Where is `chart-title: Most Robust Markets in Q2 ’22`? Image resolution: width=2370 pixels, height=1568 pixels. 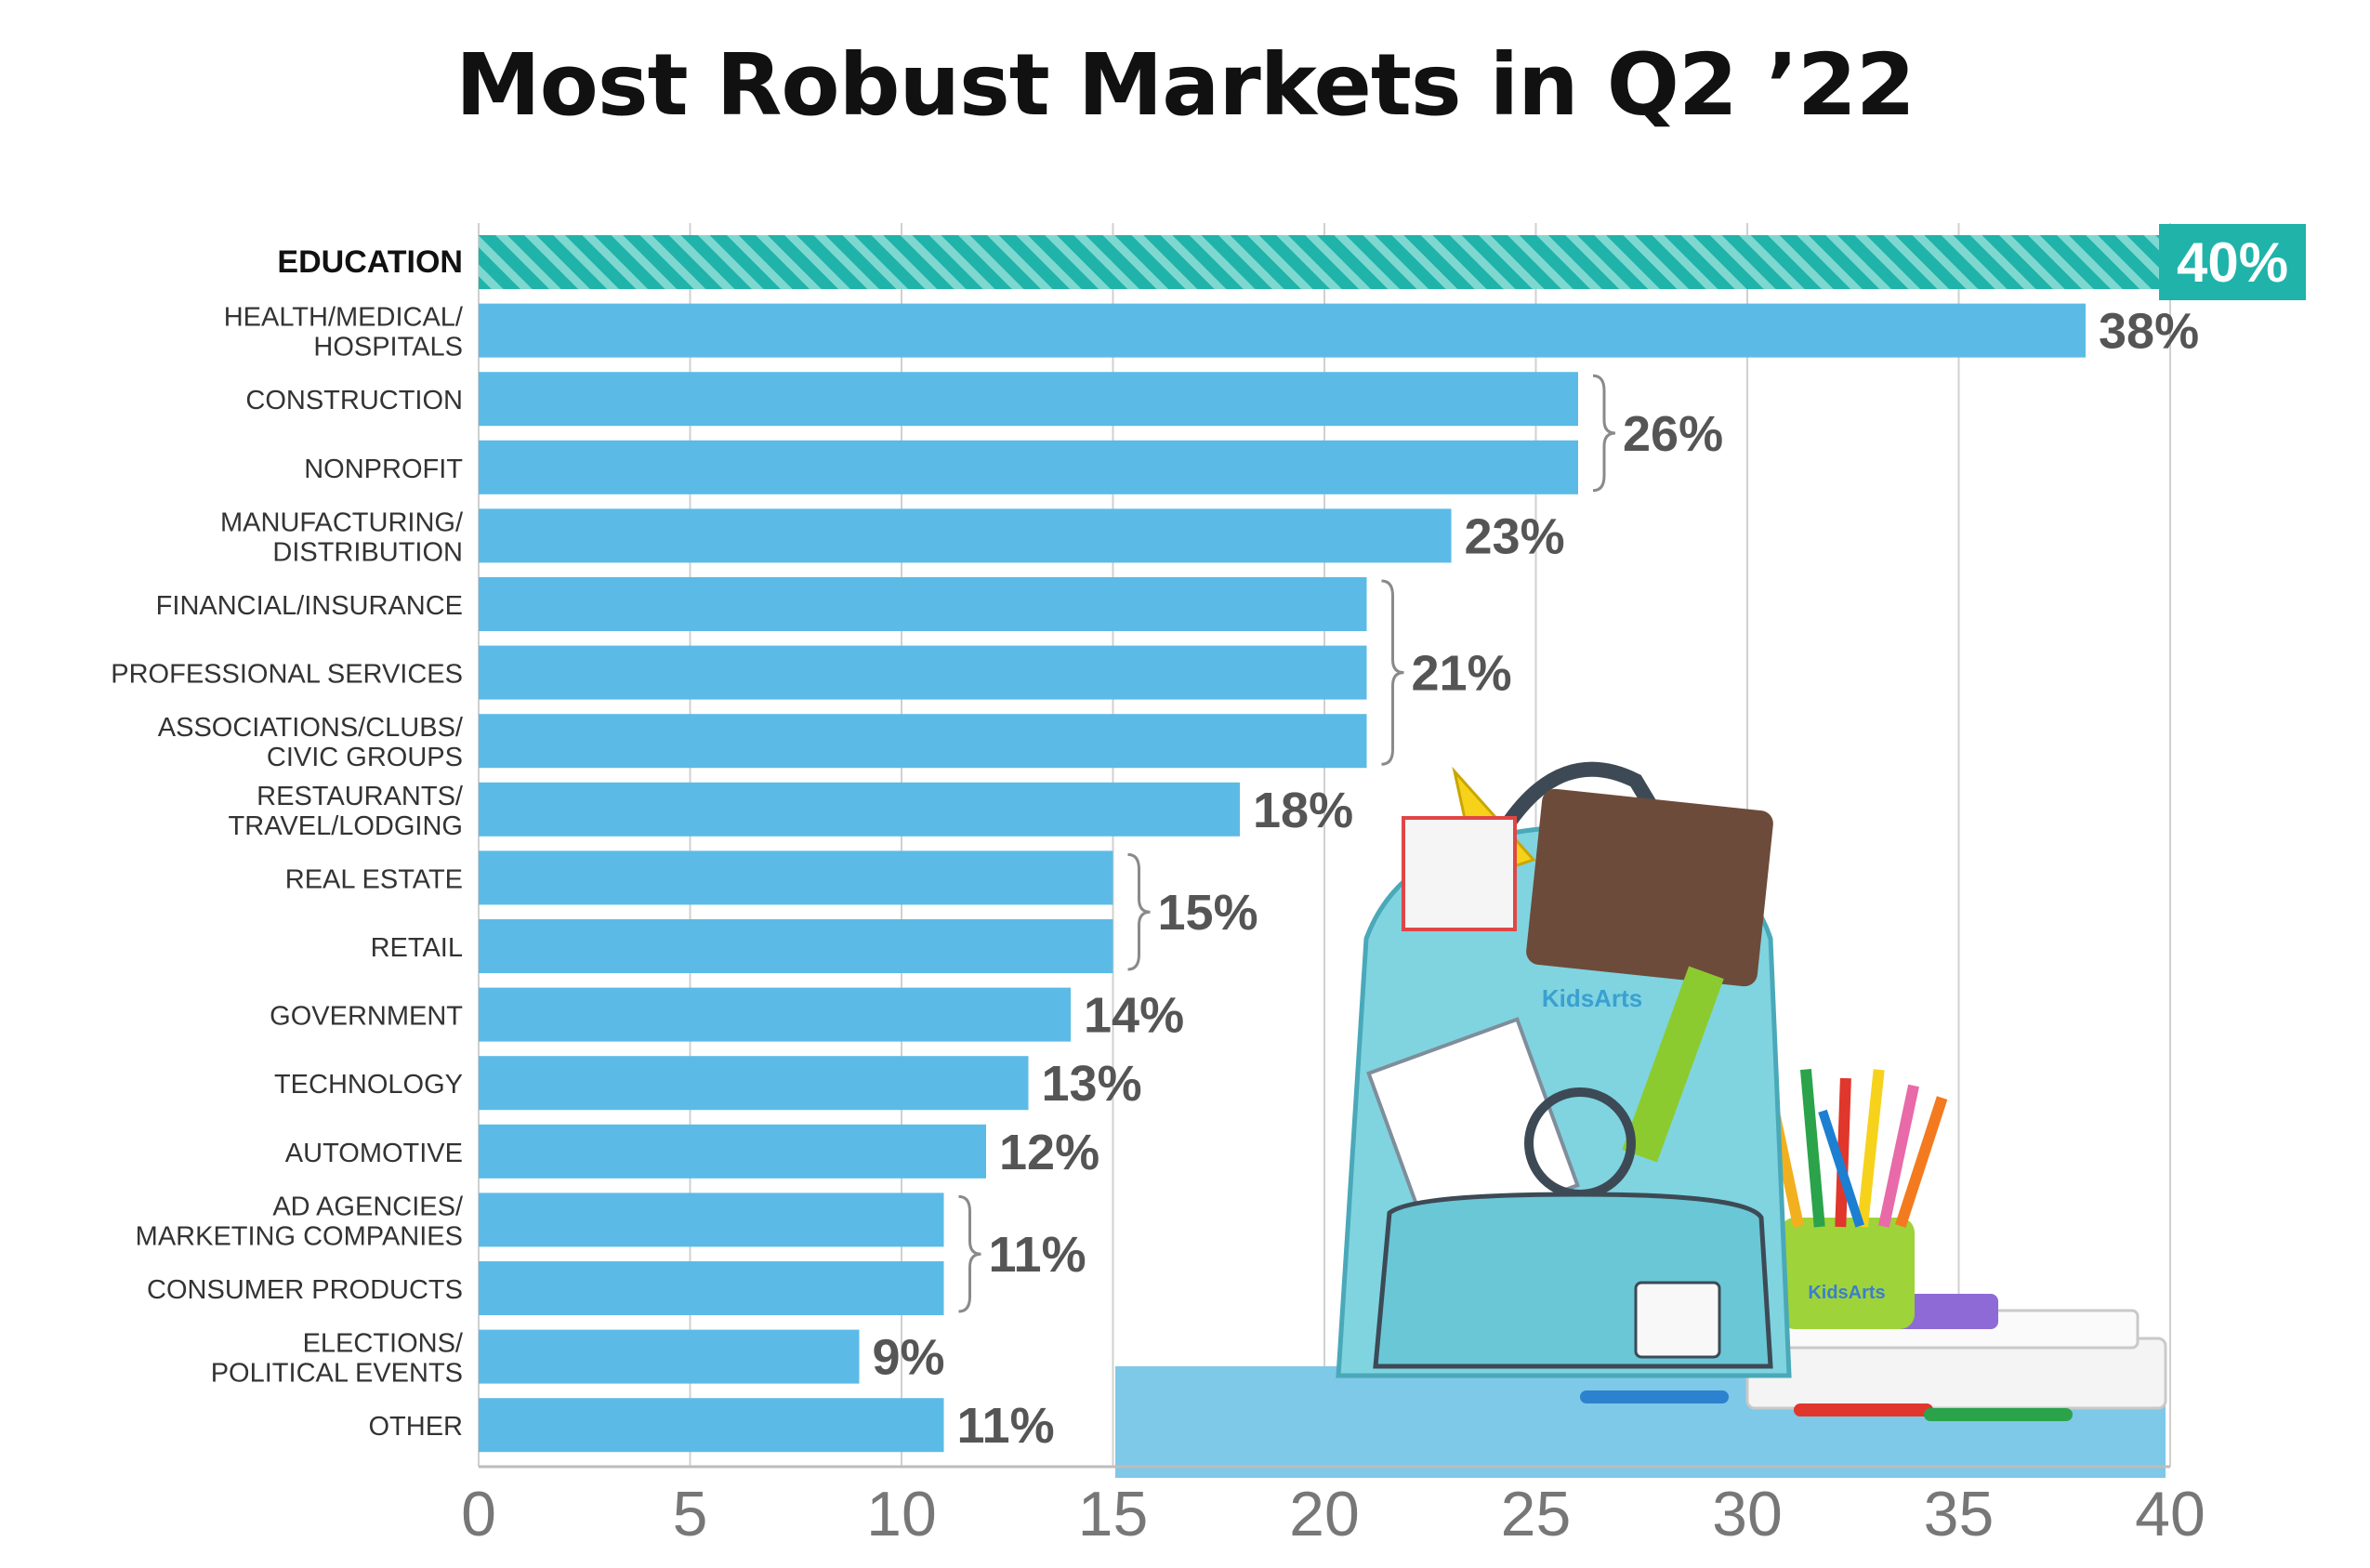 chart-title: Most Robust Markets in Q2 ’22 is located at coordinates (1185, 85).